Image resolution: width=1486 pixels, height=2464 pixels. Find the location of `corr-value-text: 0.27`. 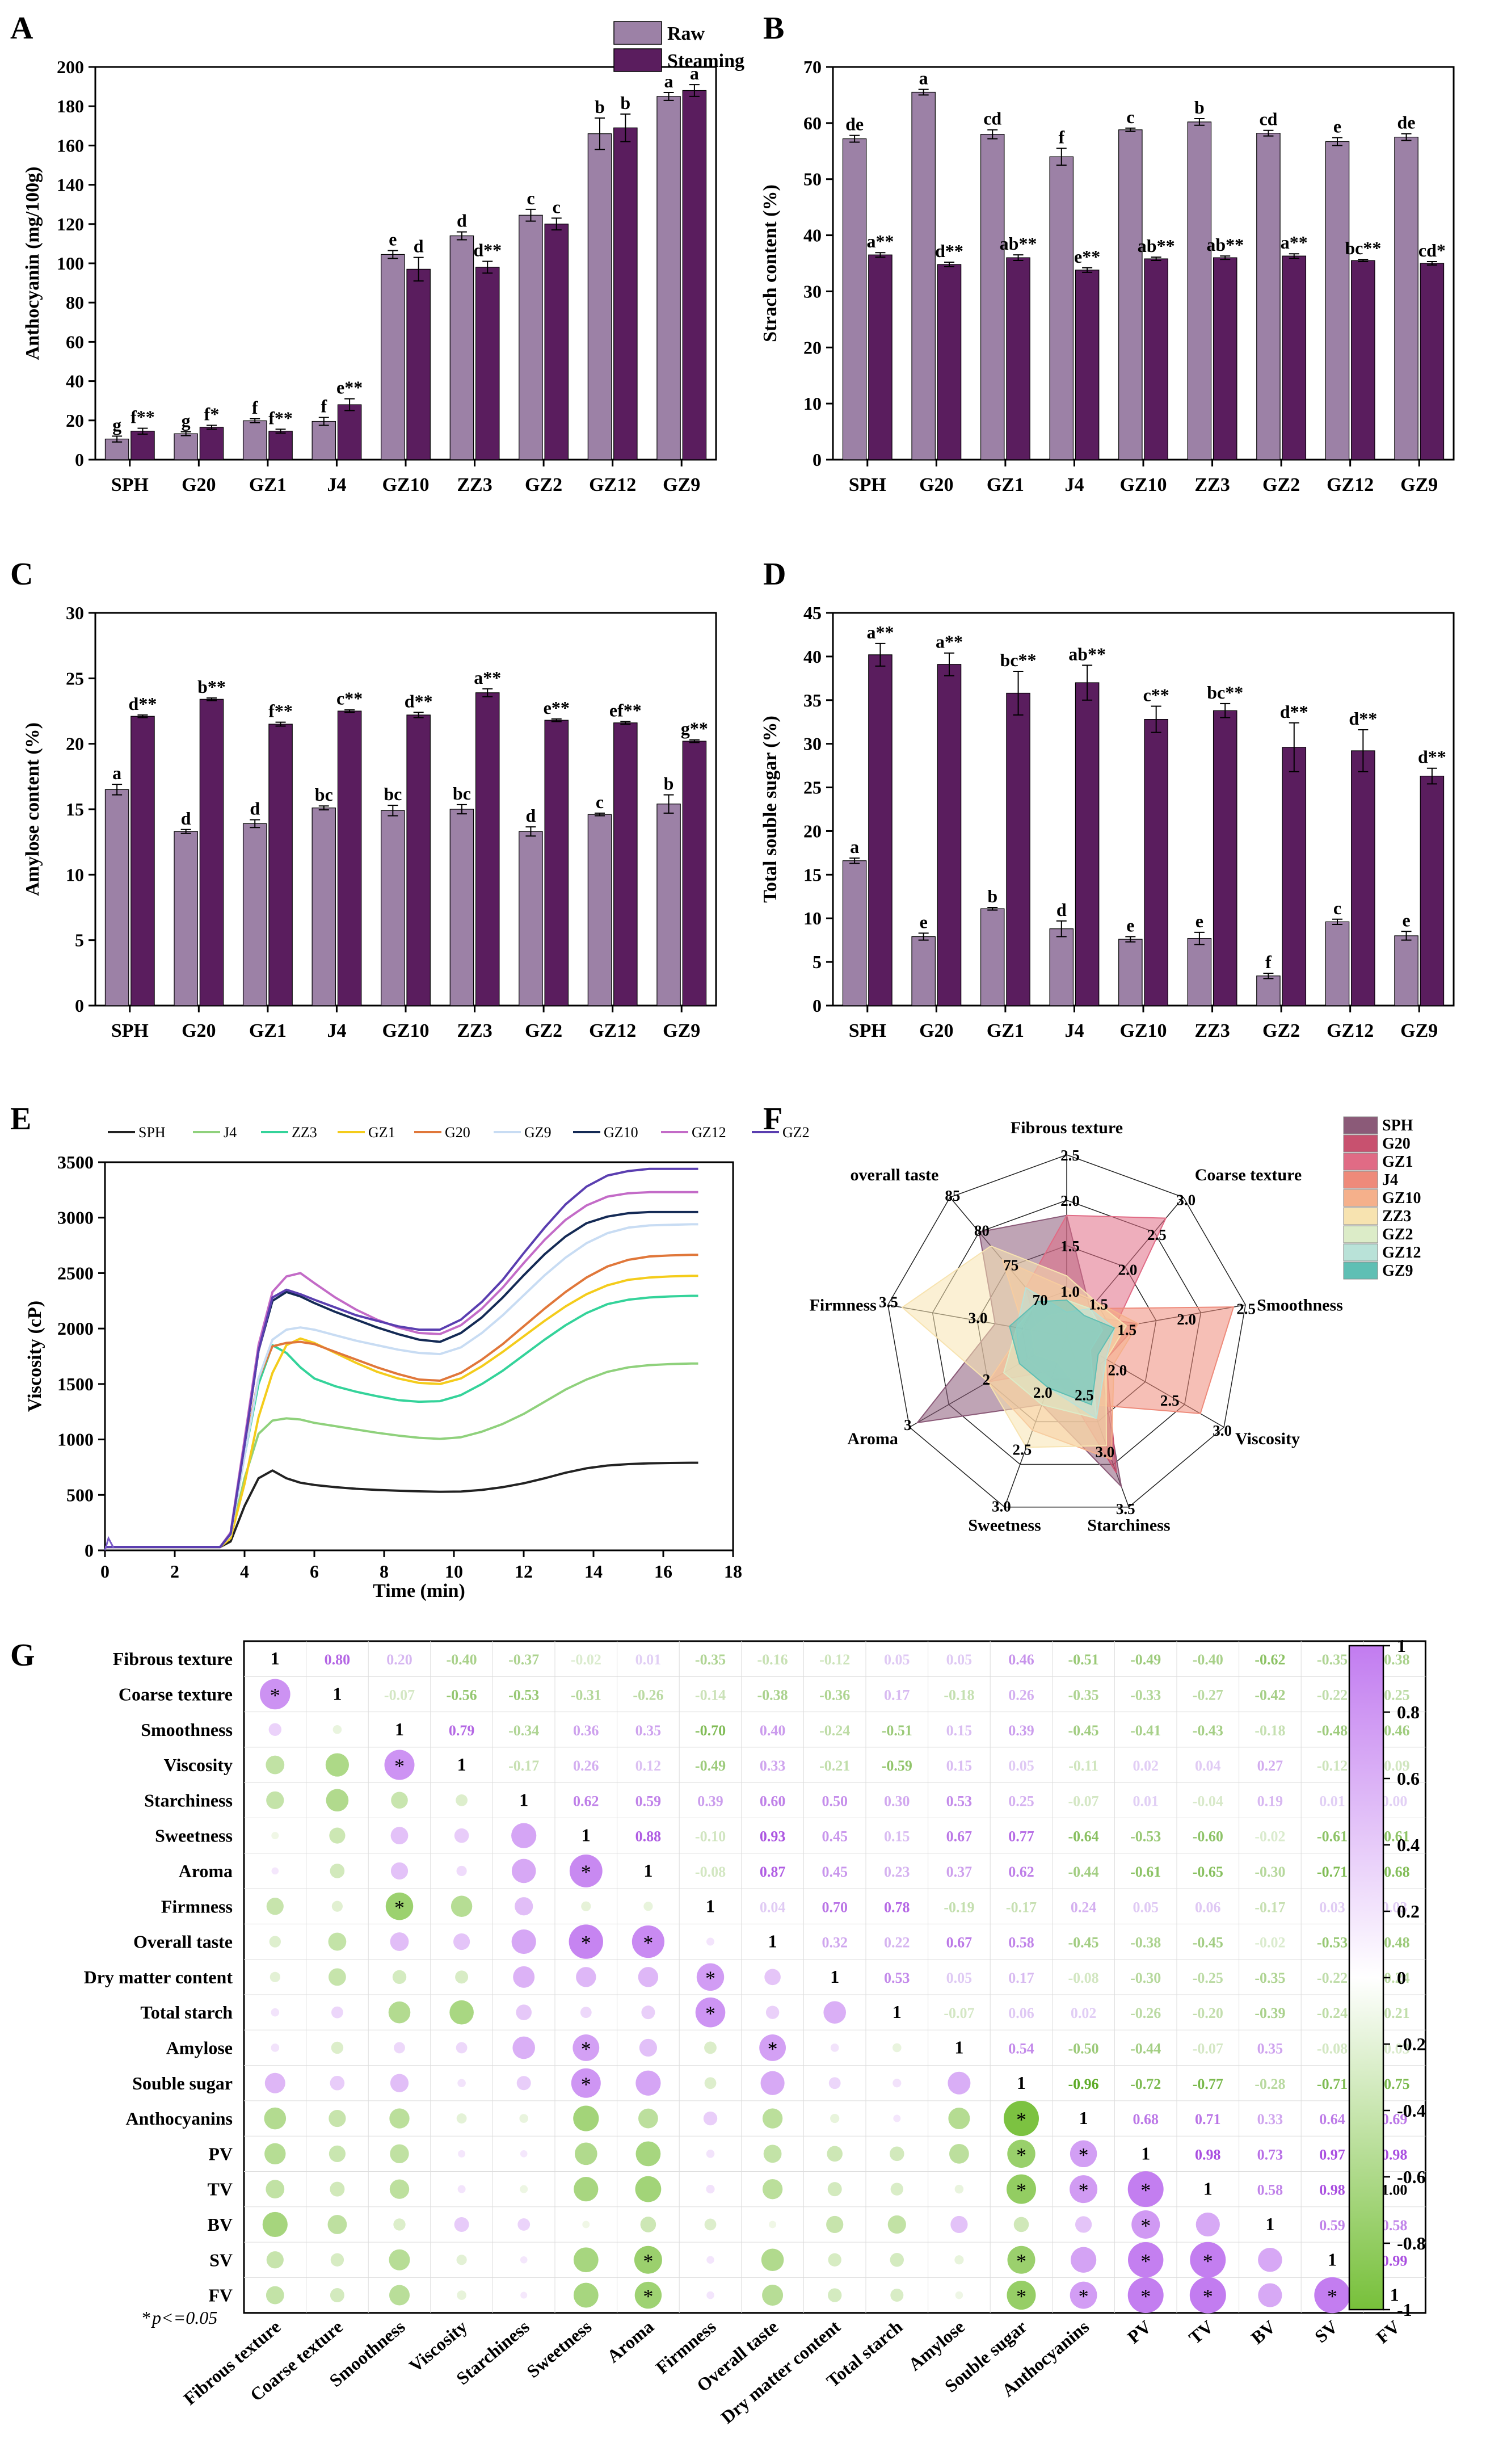

corr-value-text: 0.27 is located at coordinates (1270, 1765).